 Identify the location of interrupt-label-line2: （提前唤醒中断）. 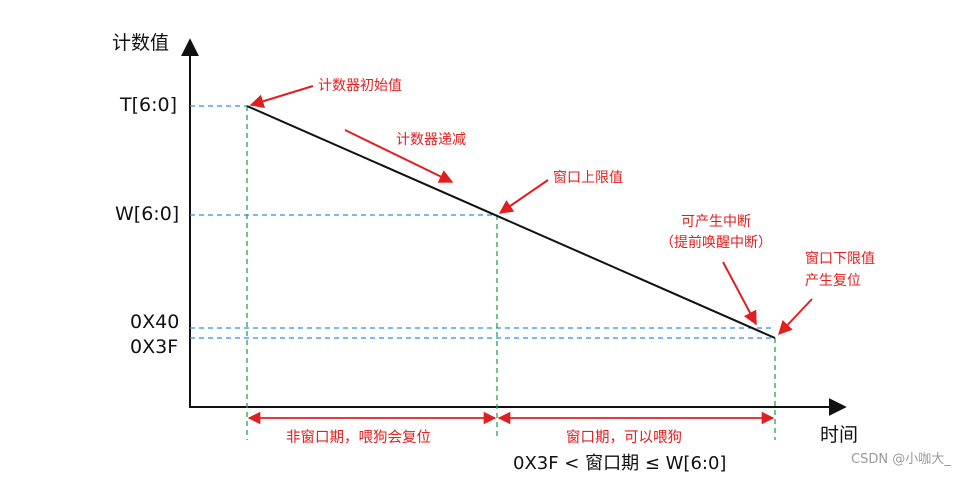
(716, 243).